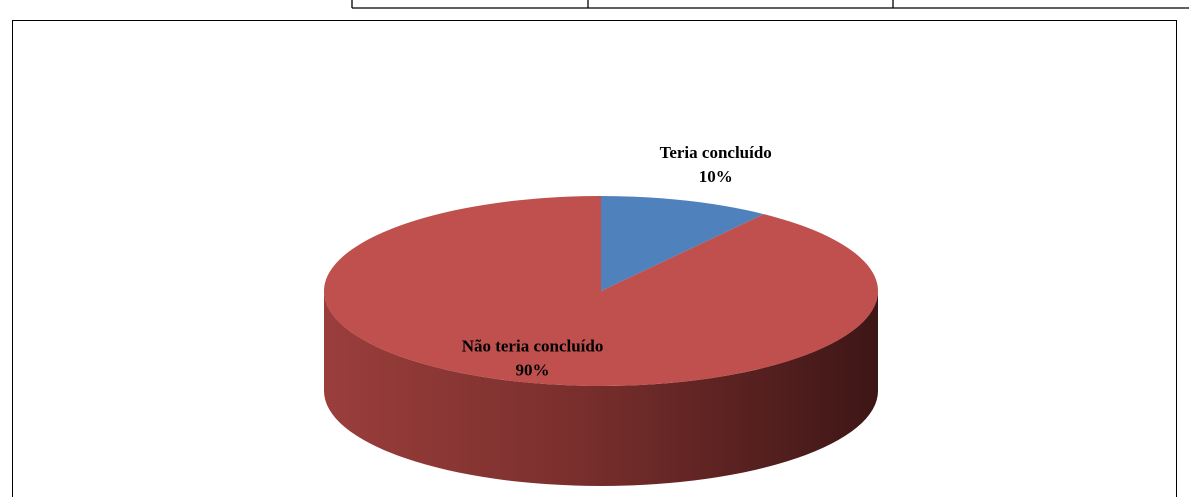 This screenshot has width=1189, height=497. I want to click on value-label: 90%, so click(533, 369).